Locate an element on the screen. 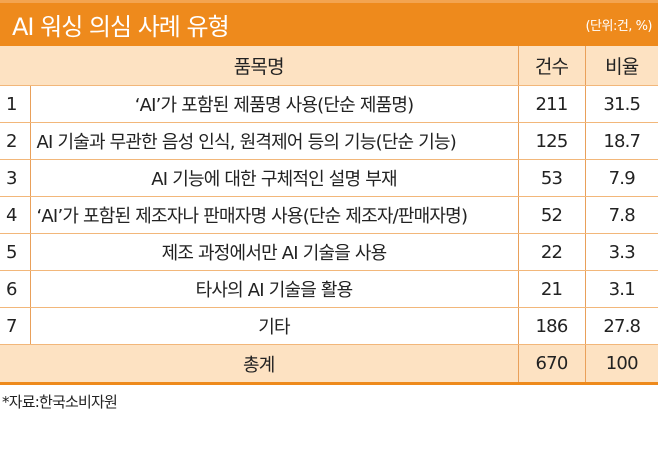 The height and width of the screenshot is (464, 658). table-row: 7 기타 186 27.8 is located at coordinates (329, 326).